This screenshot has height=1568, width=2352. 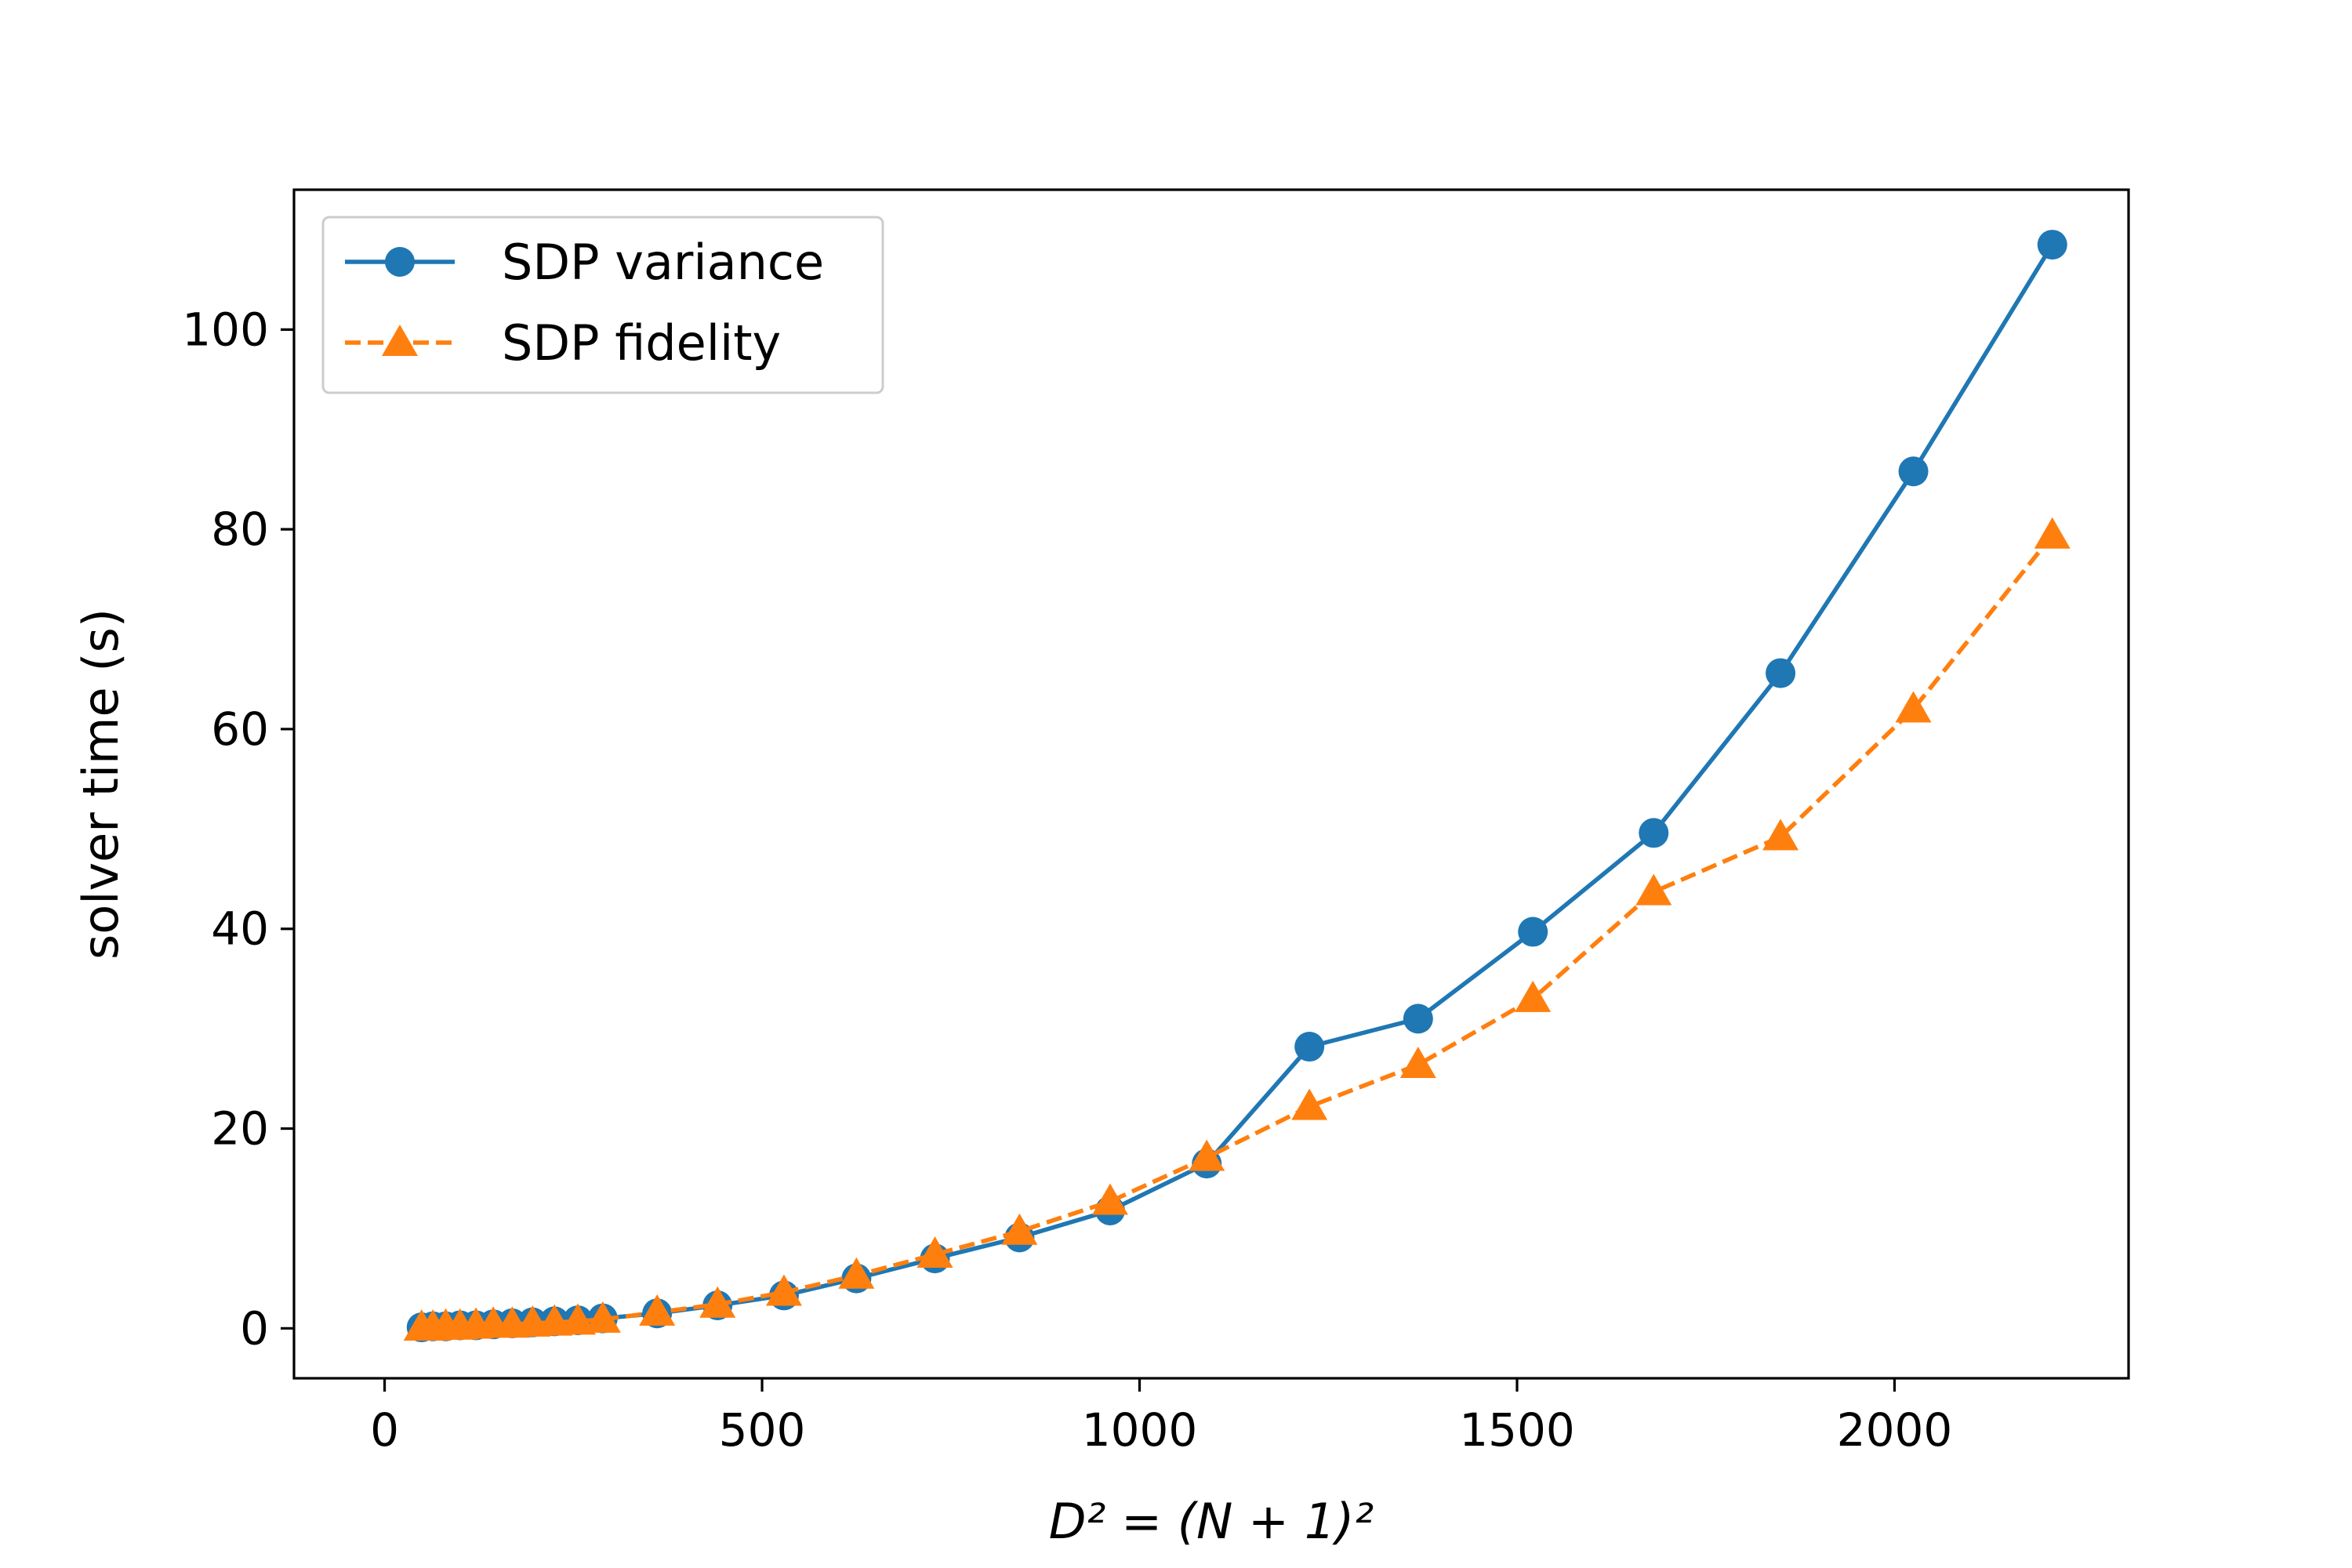 What do you see at coordinates (762, 1430) in the screenshot?
I see `x-tick-label: 500` at bounding box center [762, 1430].